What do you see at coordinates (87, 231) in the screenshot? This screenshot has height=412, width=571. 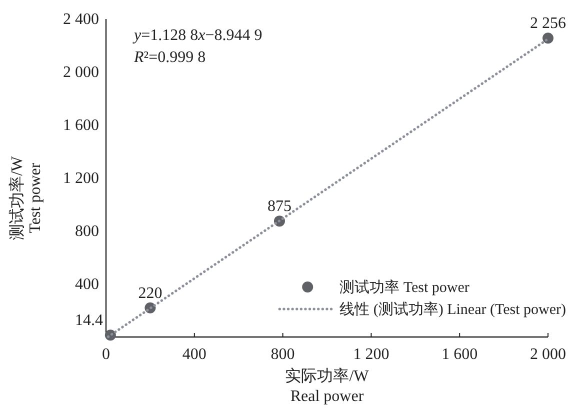 I see `y-tick-label: 800` at bounding box center [87, 231].